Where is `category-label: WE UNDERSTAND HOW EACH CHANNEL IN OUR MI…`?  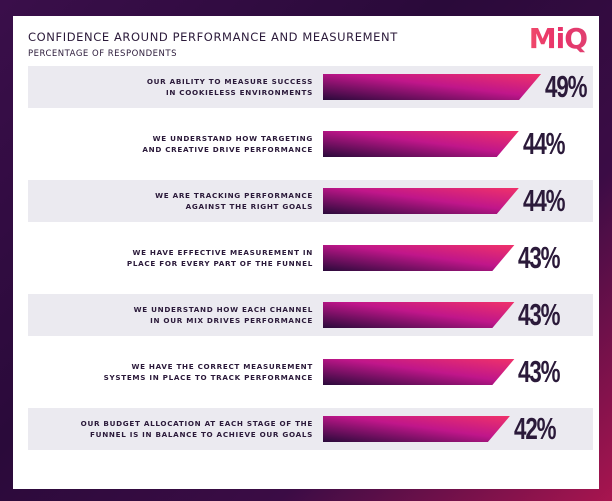
category-label: WE UNDERSTAND HOW EACH CHANNEL IN OUR MI… is located at coordinates (223, 315).